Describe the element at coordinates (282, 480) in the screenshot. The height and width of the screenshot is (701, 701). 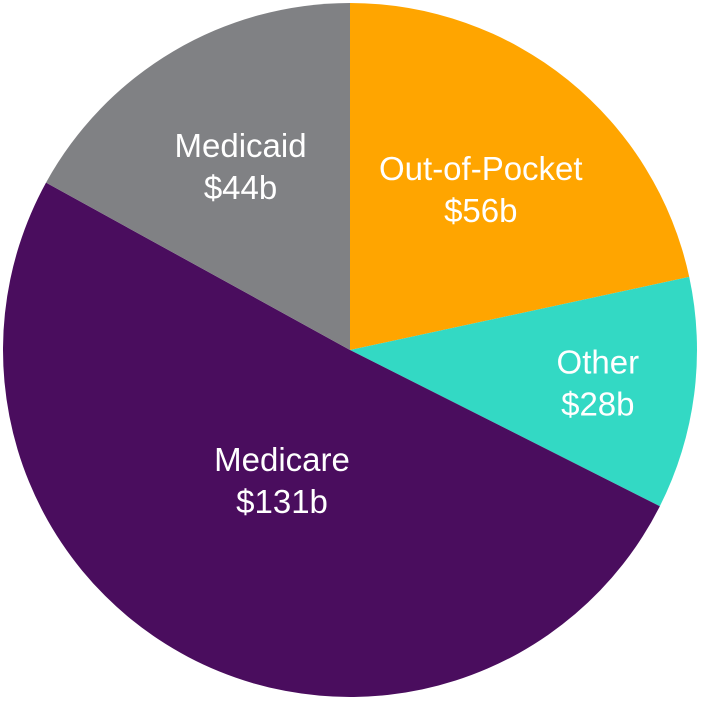
I see `slice-label-medicare: Medicare $131b` at that location.